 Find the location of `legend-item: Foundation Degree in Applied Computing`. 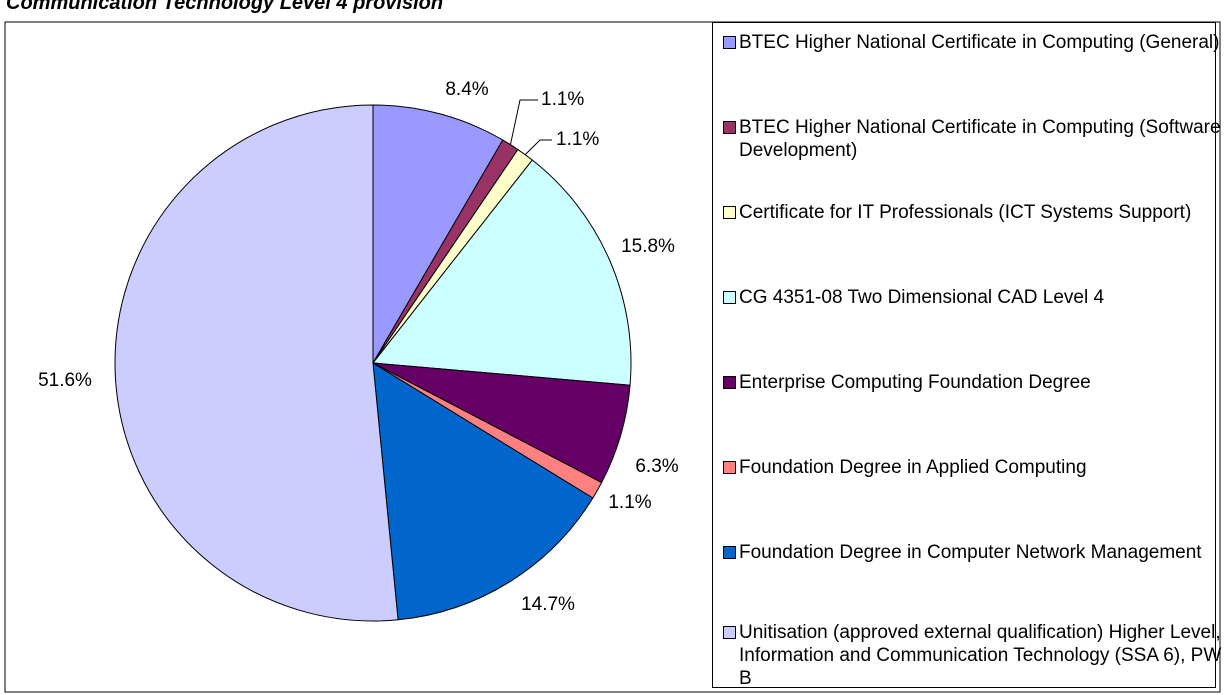

legend-item: Foundation Degree in Applied Computing is located at coordinates (973, 467).